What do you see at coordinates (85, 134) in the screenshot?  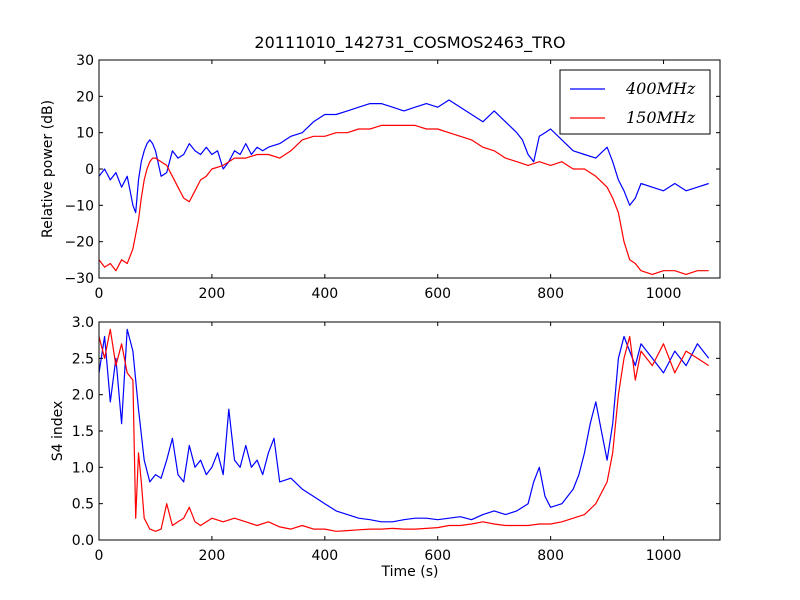 I see `top-y-tick-label: 10` at bounding box center [85, 134].